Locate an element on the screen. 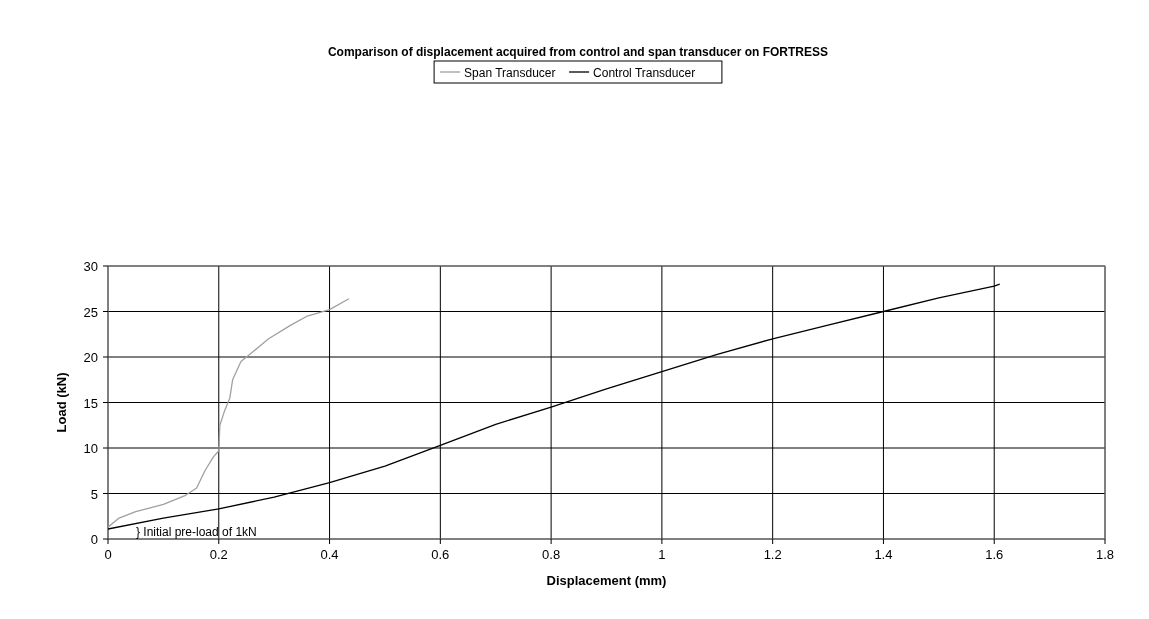 The width and height of the screenshot is (1149, 619). x-tick-label: 0.8 is located at coordinates (551, 554).